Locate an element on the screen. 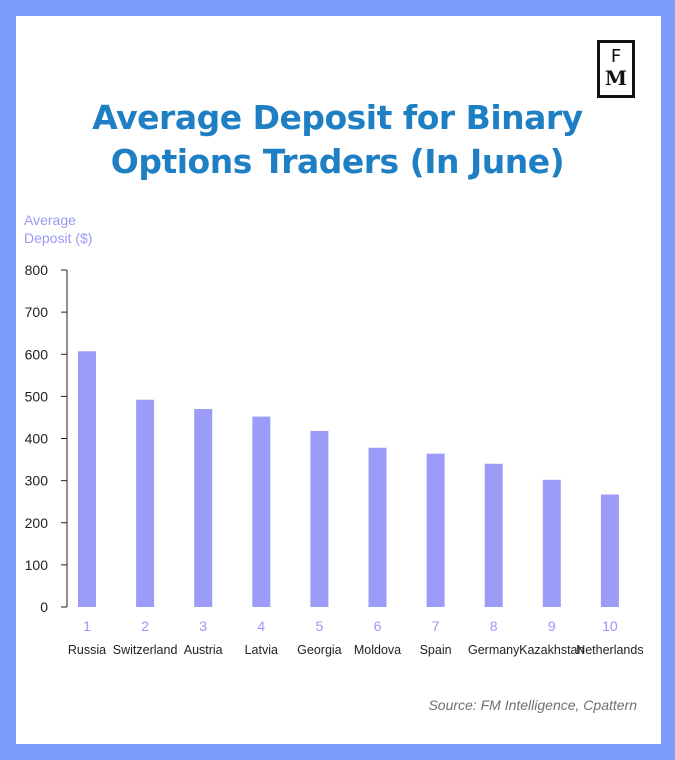 The height and width of the screenshot is (760, 675). source-note: Source: FM Intelligence, Cpattern is located at coordinates (532, 705).